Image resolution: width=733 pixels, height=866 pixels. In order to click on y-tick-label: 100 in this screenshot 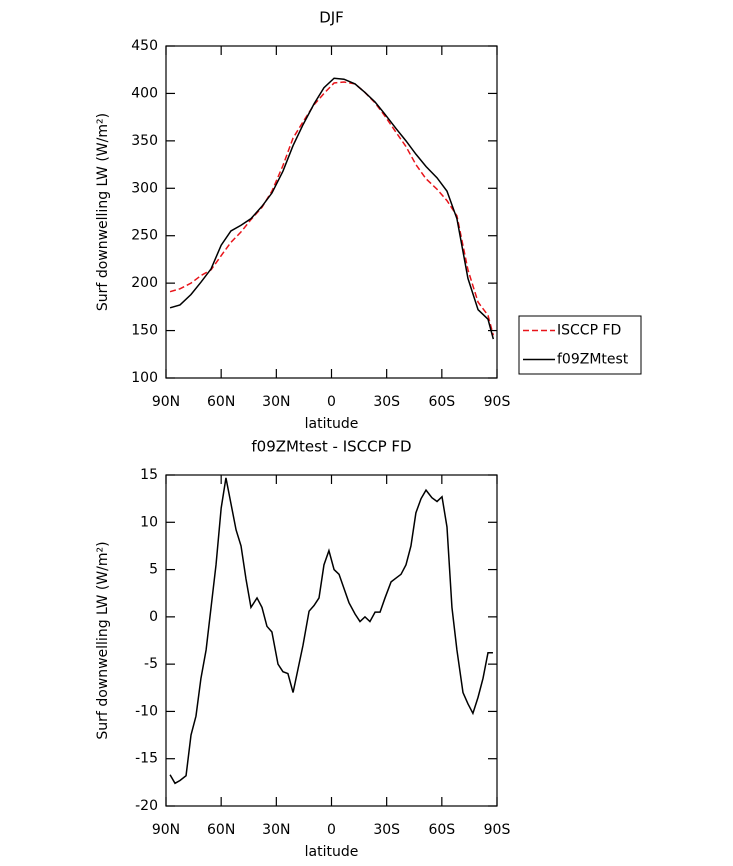, I will do `click(144, 378)`.